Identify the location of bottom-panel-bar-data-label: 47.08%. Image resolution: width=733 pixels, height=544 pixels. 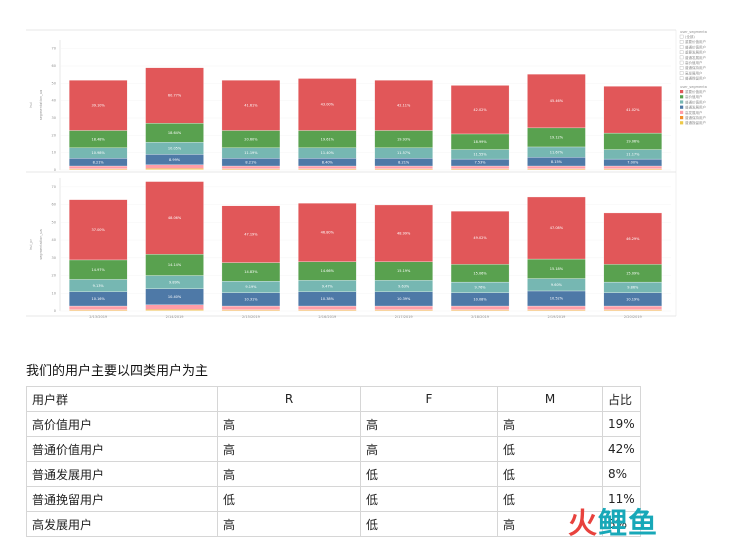
(557, 228).